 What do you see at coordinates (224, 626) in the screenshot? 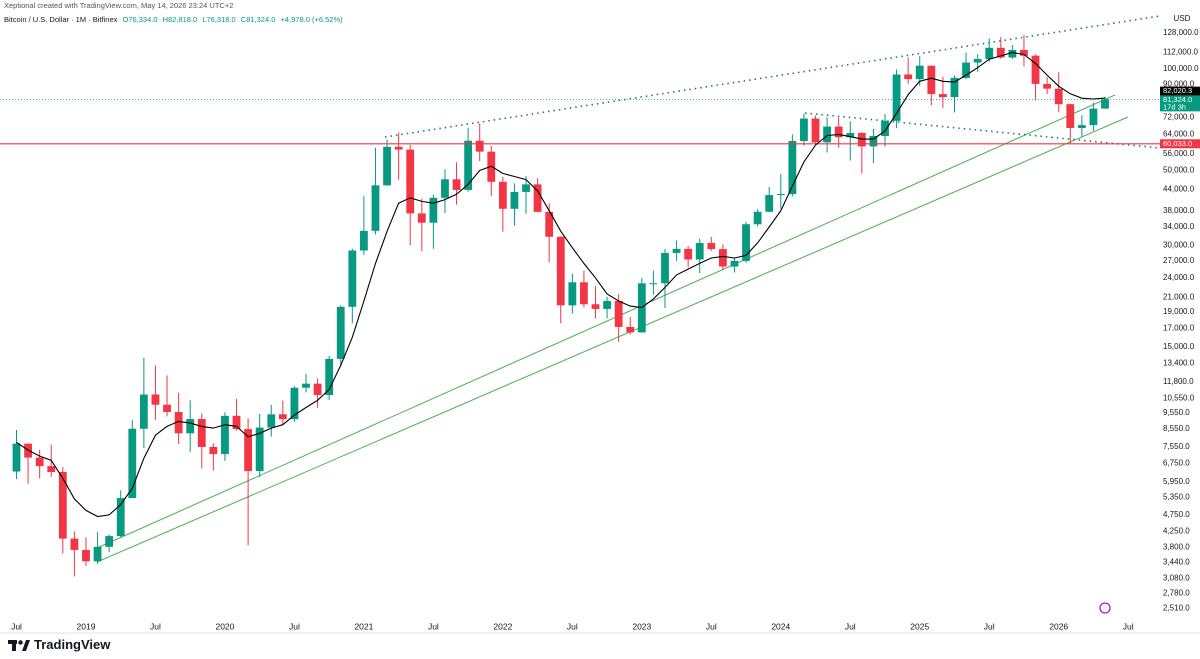
I see `x-tick-label: 2020` at bounding box center [224, 626].